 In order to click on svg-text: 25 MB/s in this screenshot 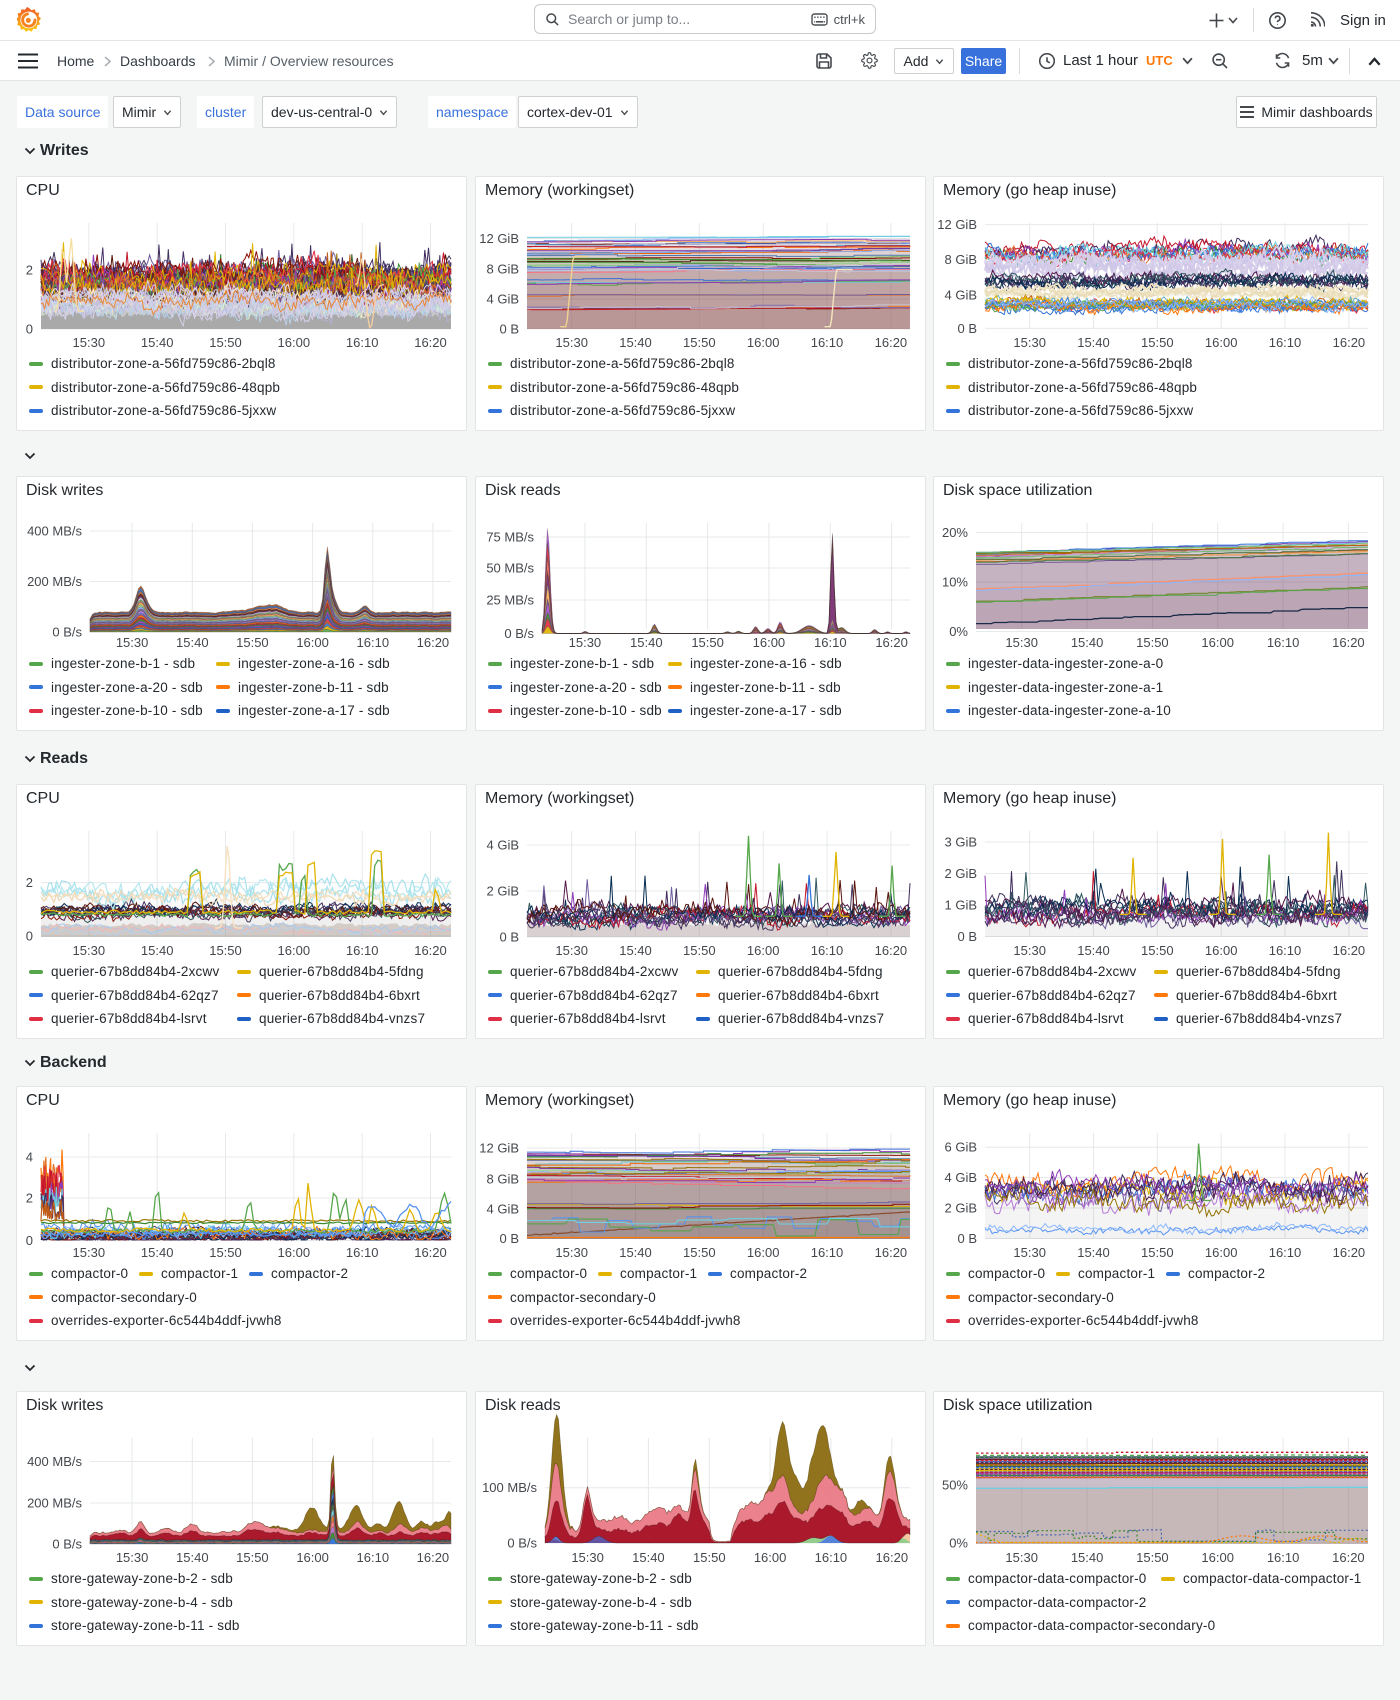, I will do `click(510, 600)`.